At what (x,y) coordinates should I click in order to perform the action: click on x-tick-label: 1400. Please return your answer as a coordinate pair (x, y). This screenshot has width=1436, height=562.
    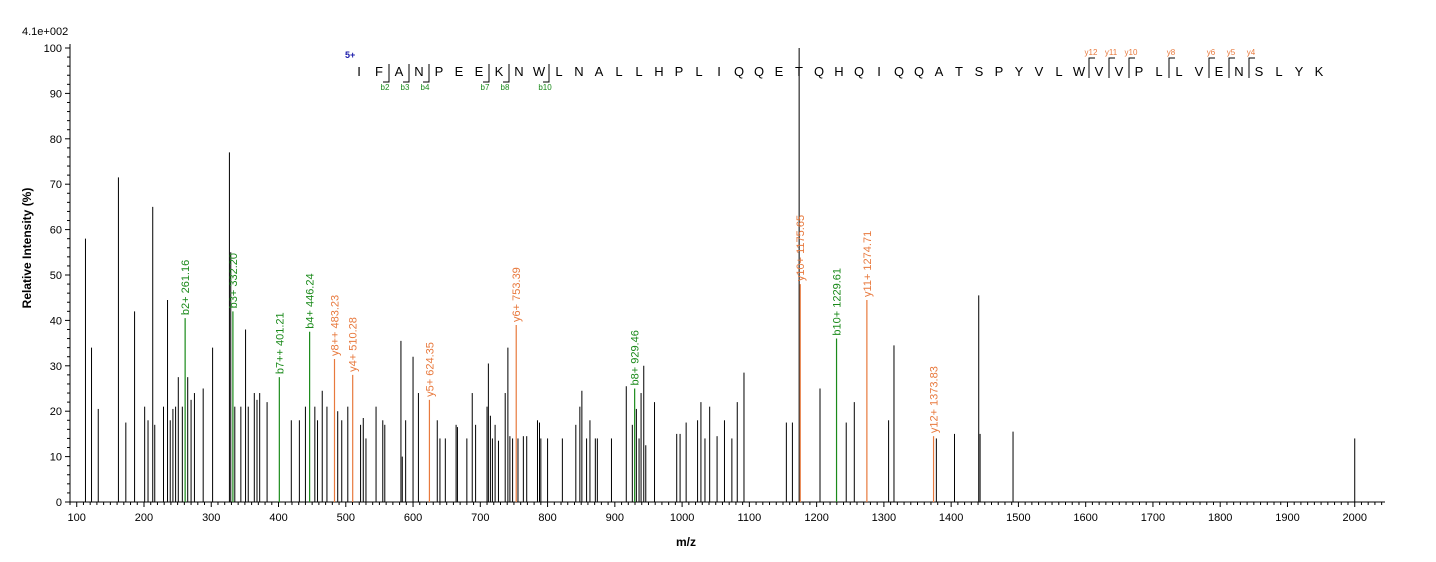
    Looking at the image, I should click on (951, 518).